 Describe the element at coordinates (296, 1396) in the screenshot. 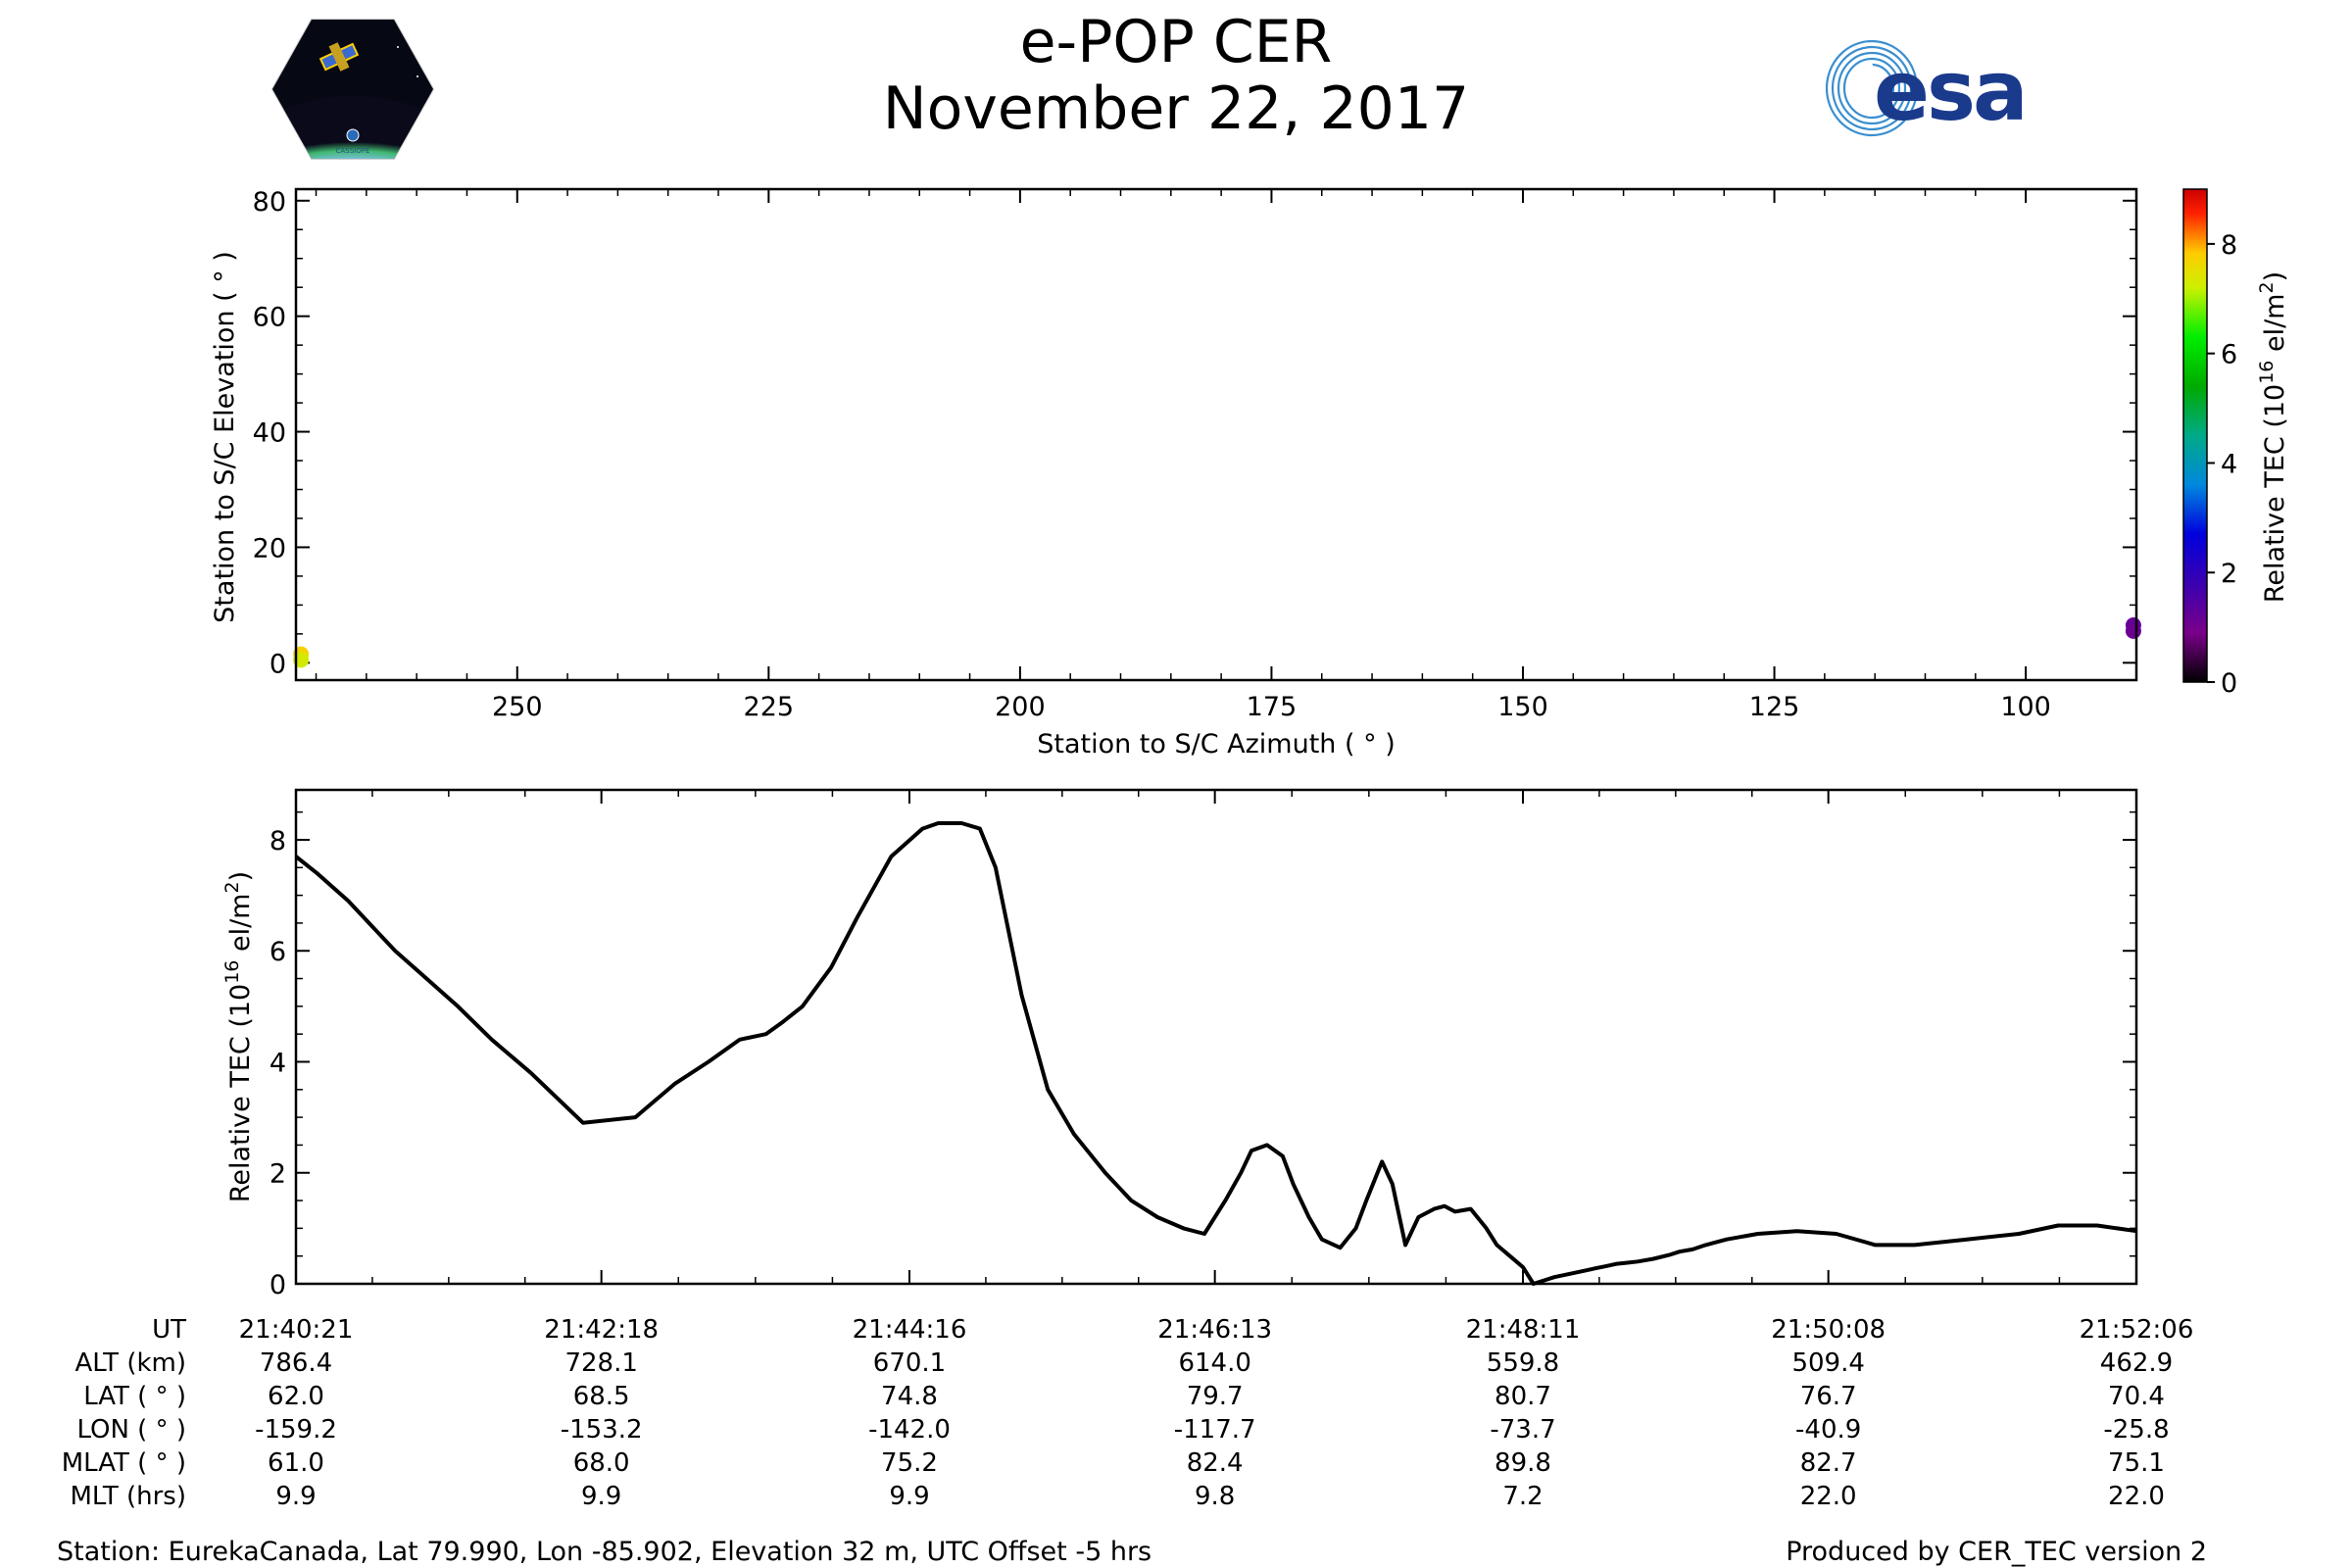

I see `orbit-cell: 62.0` at that location.